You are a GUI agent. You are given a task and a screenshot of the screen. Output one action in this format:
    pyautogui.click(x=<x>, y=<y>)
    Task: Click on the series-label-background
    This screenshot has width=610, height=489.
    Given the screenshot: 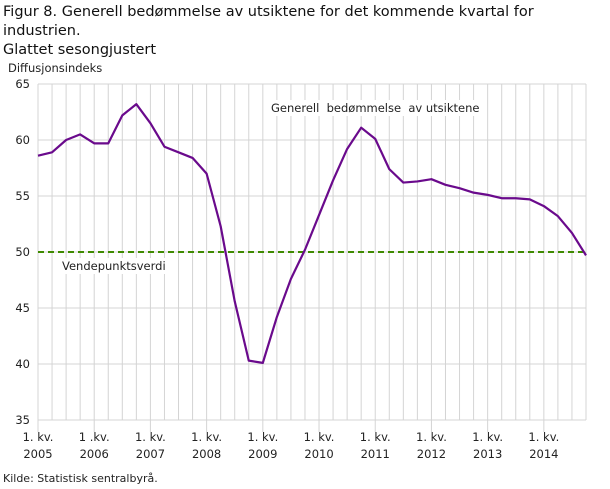 What is the action you would take?
    pyautogui.click(x=375, y=108)
    